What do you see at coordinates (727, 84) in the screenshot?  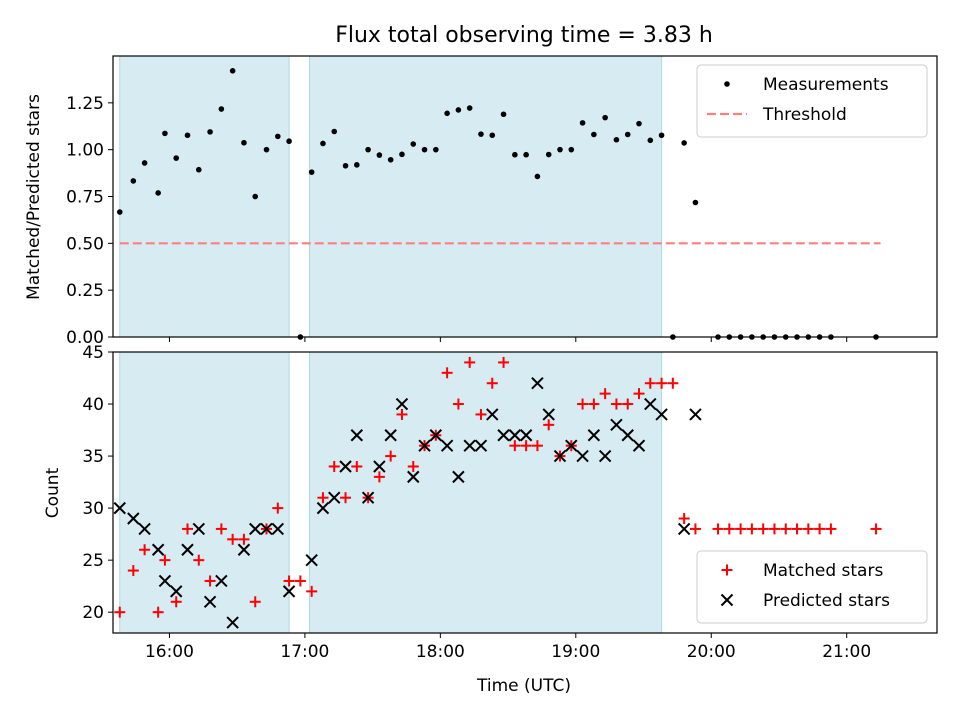 I see `legend-swatch-measurements` at bounding box center [727, 84].